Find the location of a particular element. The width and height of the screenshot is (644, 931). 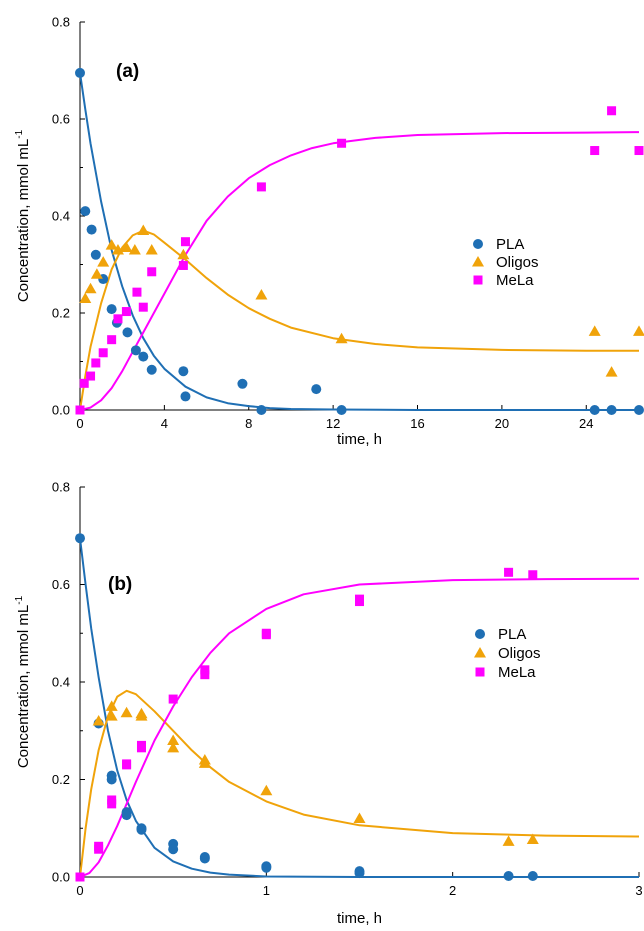

panel-label: (b) is located at coordinates (120, 584).